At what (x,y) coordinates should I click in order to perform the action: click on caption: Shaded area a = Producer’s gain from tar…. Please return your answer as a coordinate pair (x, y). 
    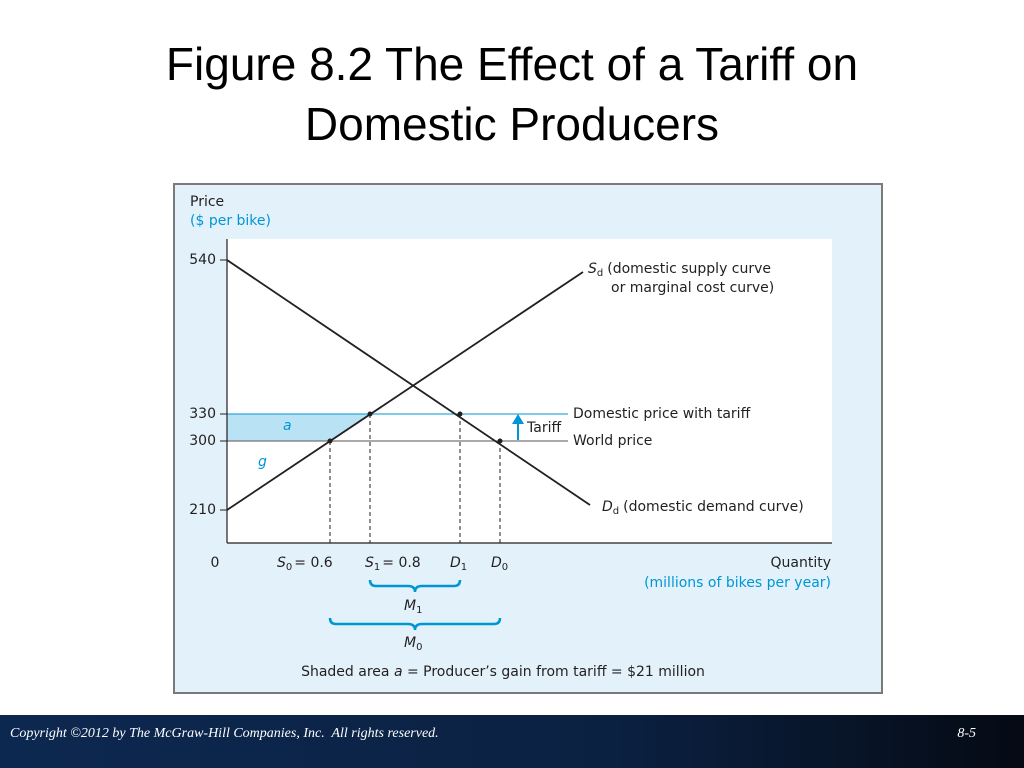
    Looking at the image, I should click on (503, 672).